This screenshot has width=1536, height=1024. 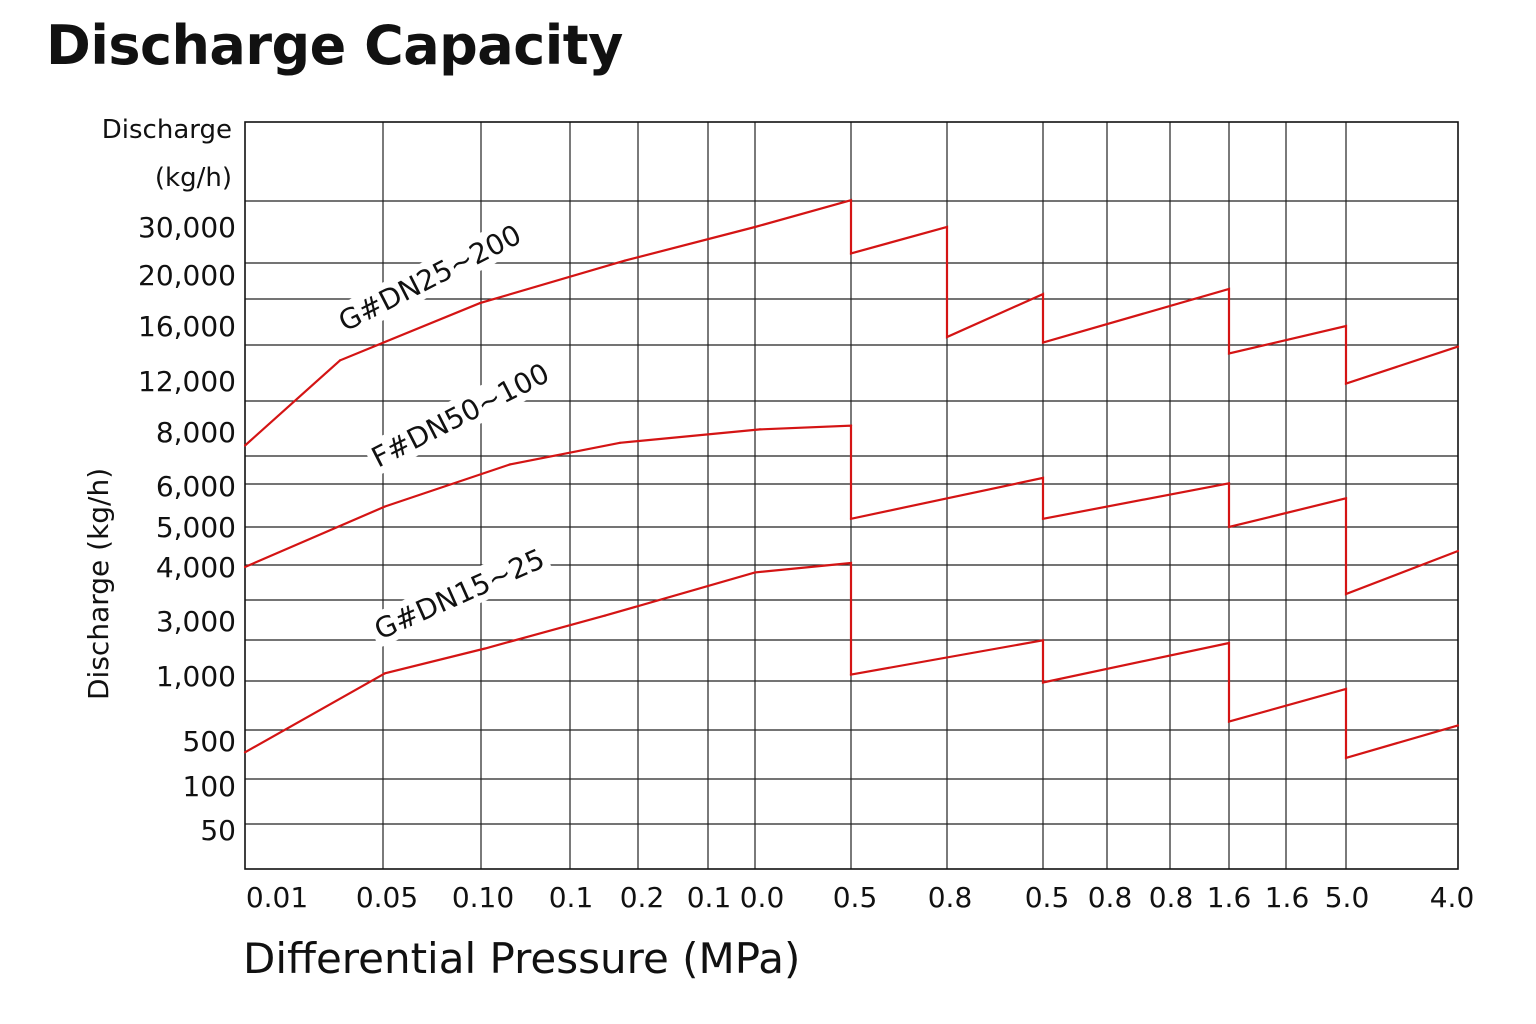 What do you see at coordinates (1347, 897) in the screenshot?
I see `x-tick-label: 5.0` at bounding box center [1347, 897].